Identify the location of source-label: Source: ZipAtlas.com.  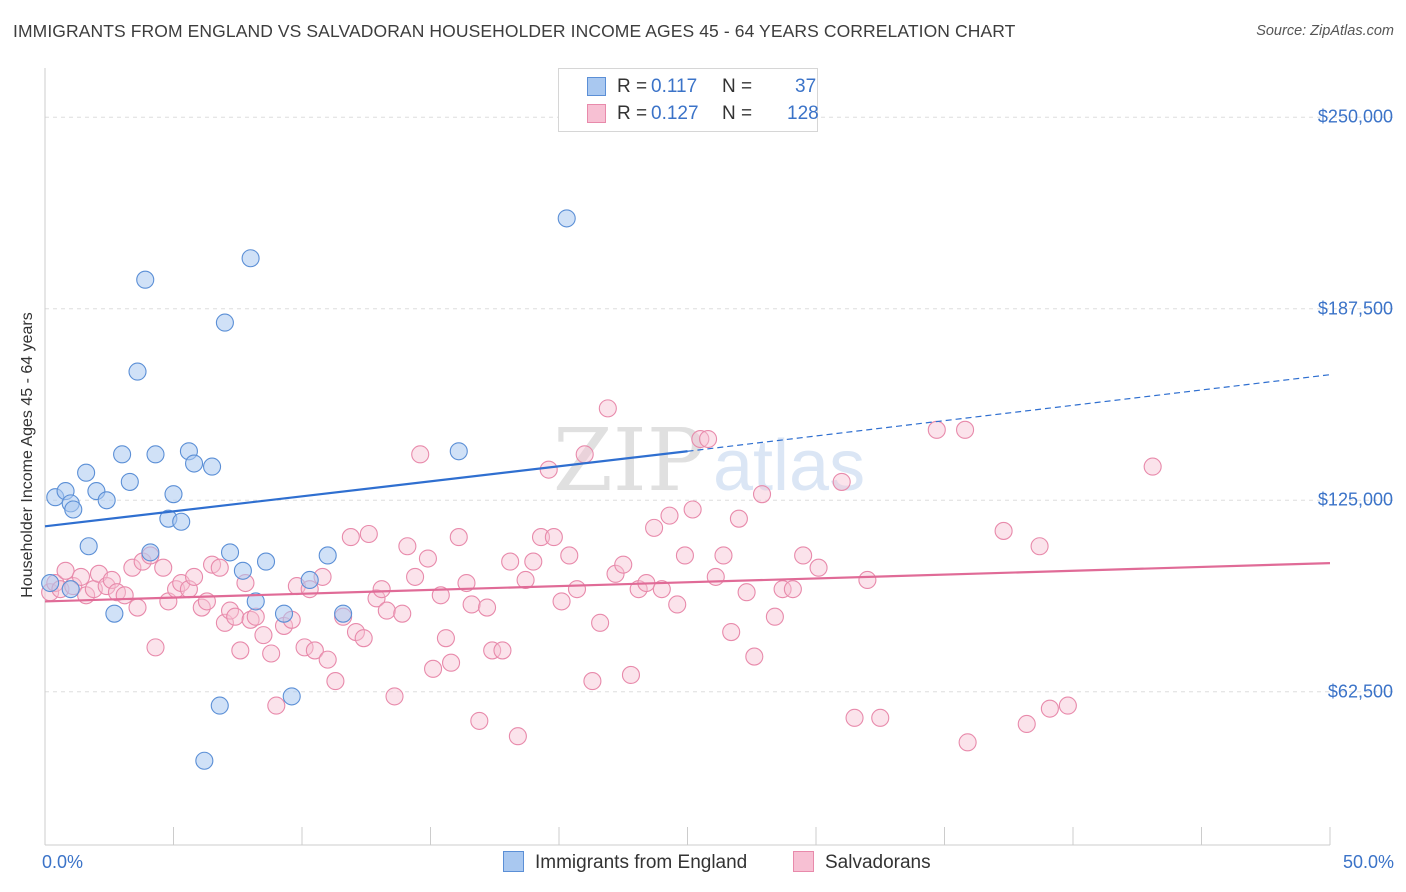
(1325, 31).